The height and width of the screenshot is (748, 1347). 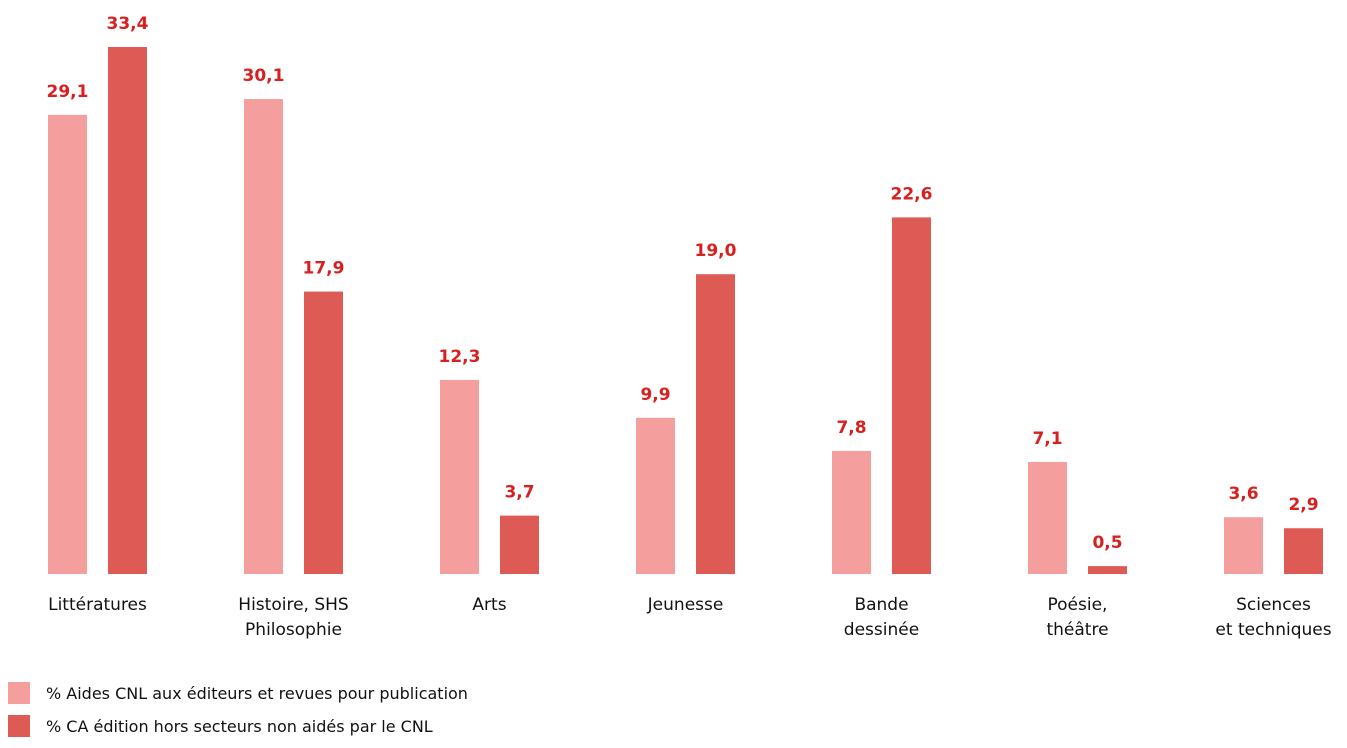 I want to click on data-label-aides-6: 3,6, so click(x=1243, y=494).